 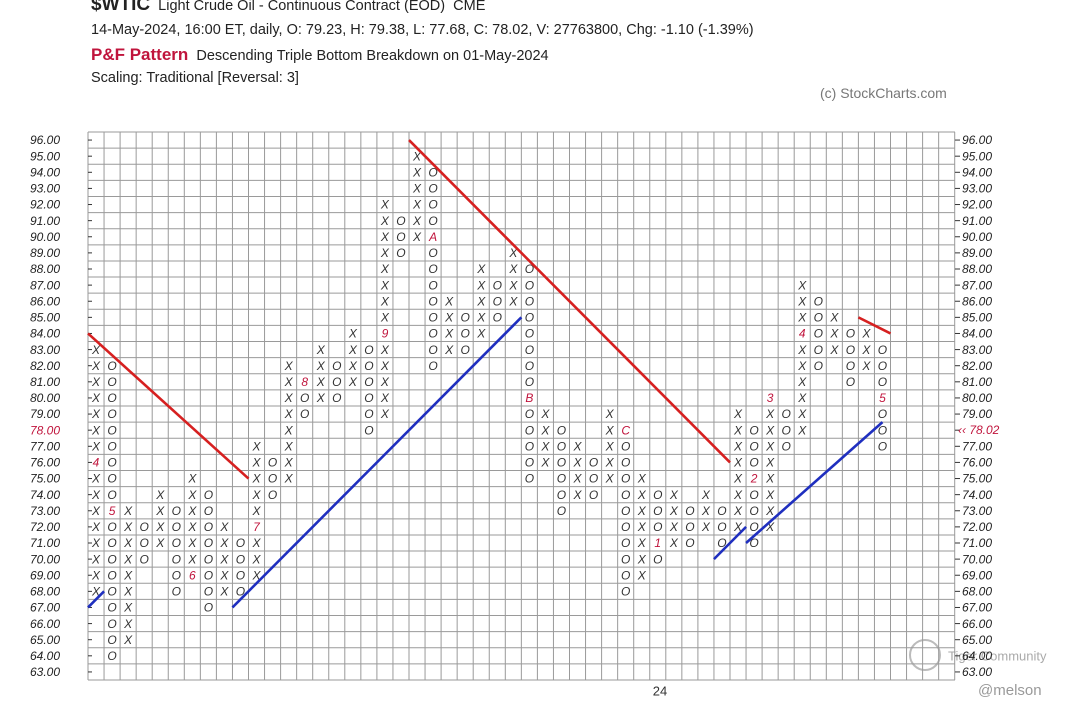 I want to click on y-tick-label: 64.00, so click(x=45, y=656).